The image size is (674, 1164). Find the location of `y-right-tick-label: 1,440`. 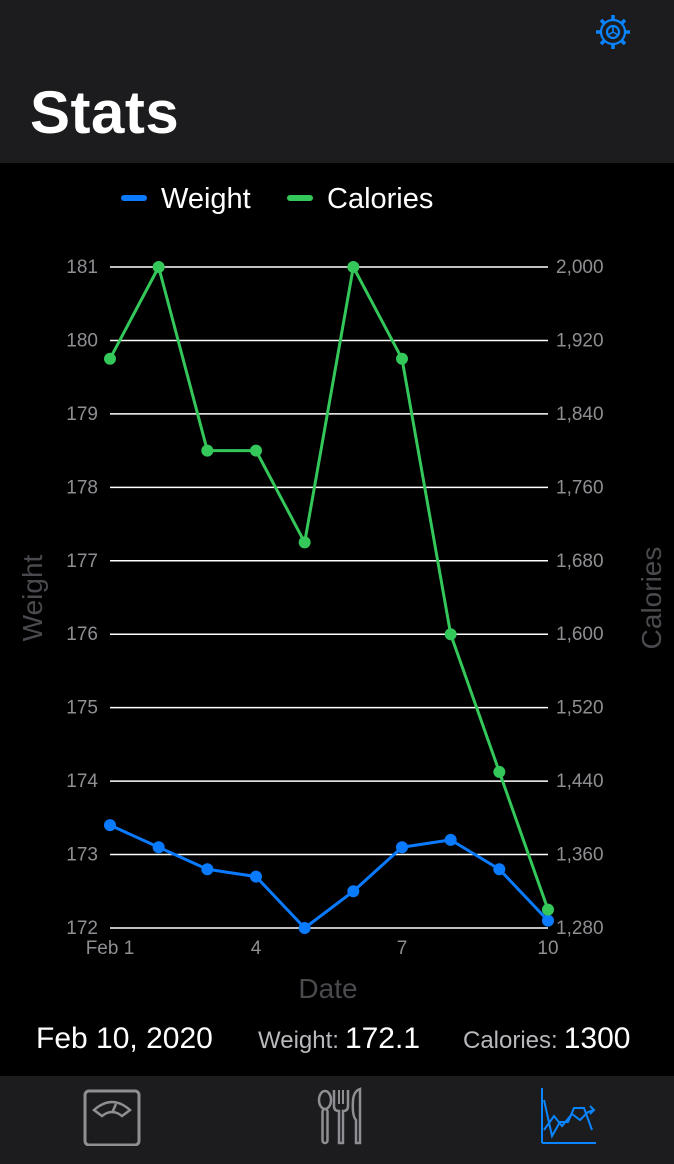

y-right-tick-label: 1,440 is located at coordinates (580, 781).